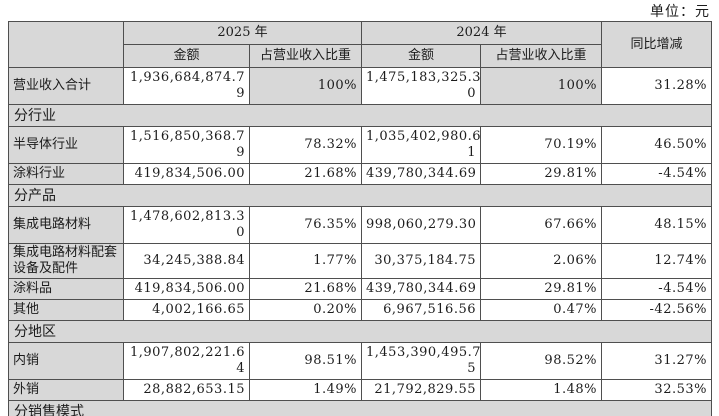 Image resolution: width=719 pixels, height=416 pixels. I want to click on amount-2024-cell: 1,453,390,495.7 5, so click(421, 361).